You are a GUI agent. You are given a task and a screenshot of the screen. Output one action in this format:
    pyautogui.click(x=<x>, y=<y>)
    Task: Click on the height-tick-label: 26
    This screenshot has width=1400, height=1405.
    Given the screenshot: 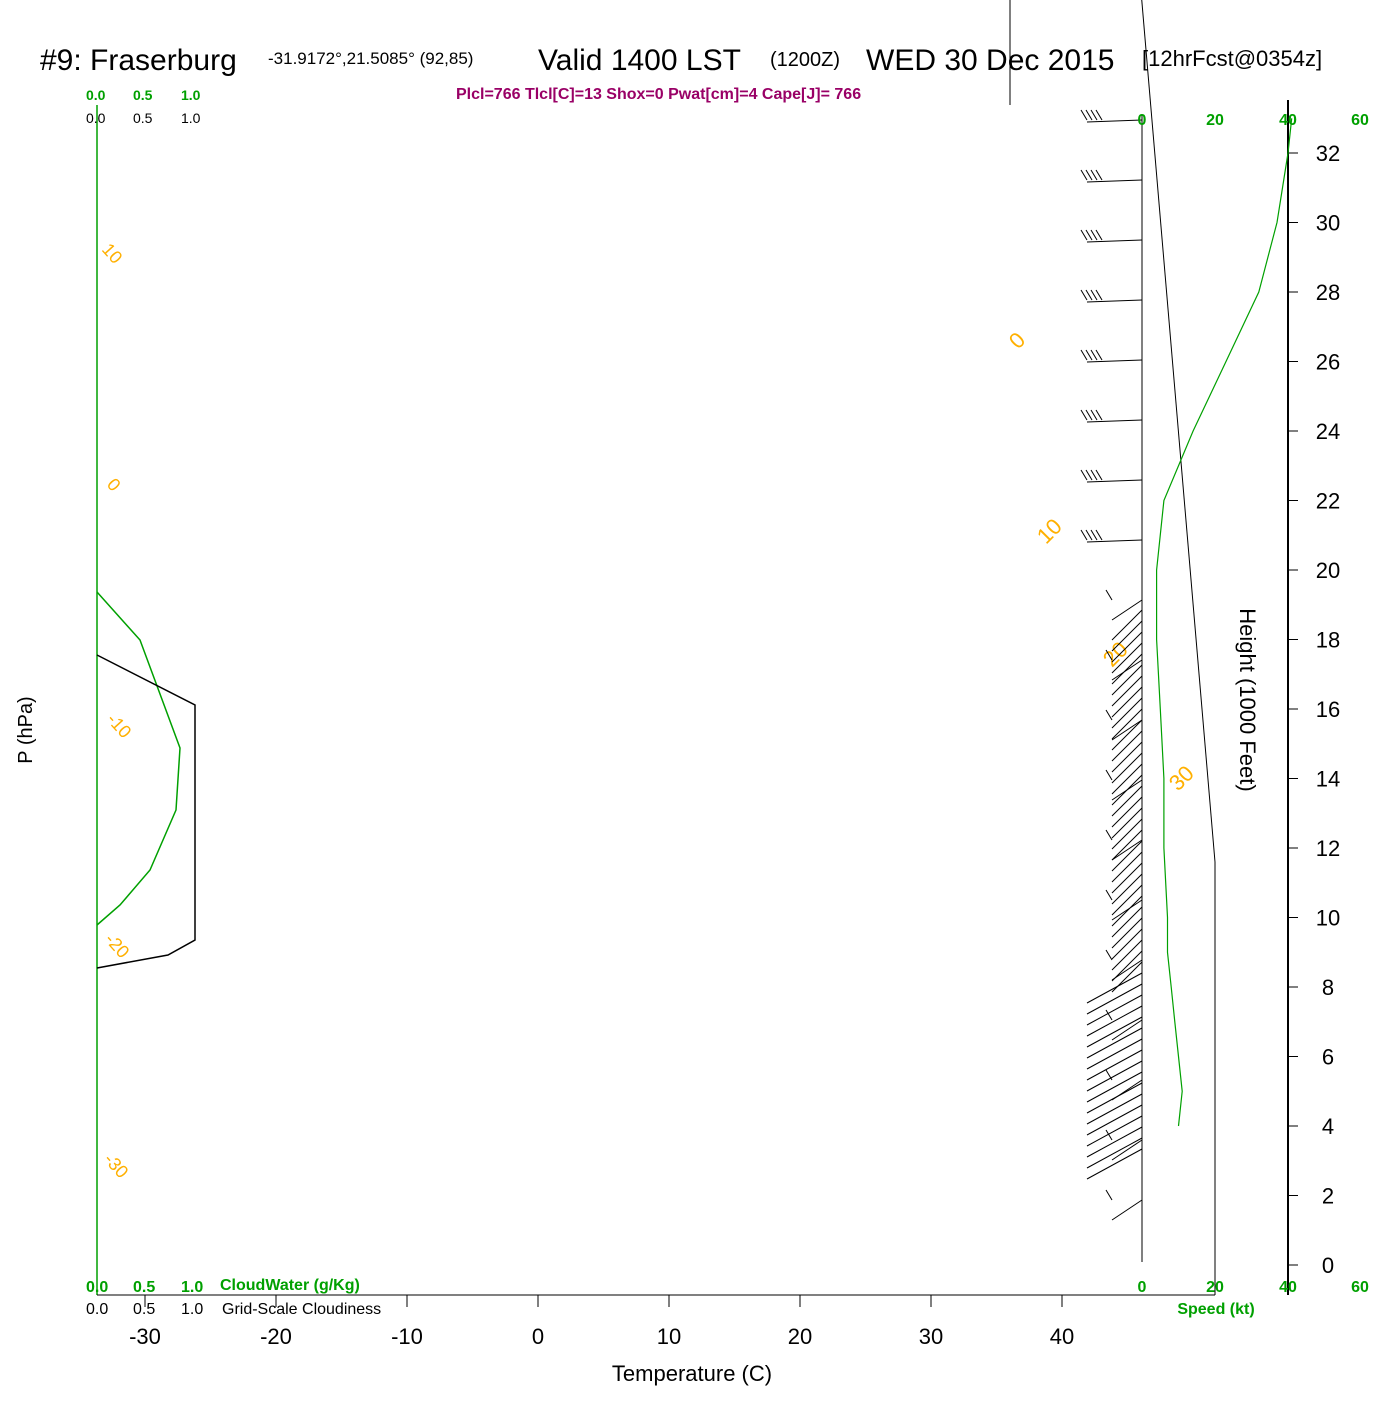 What is the action you would take?
    pyautogui.click(x=1328, y=362)
    